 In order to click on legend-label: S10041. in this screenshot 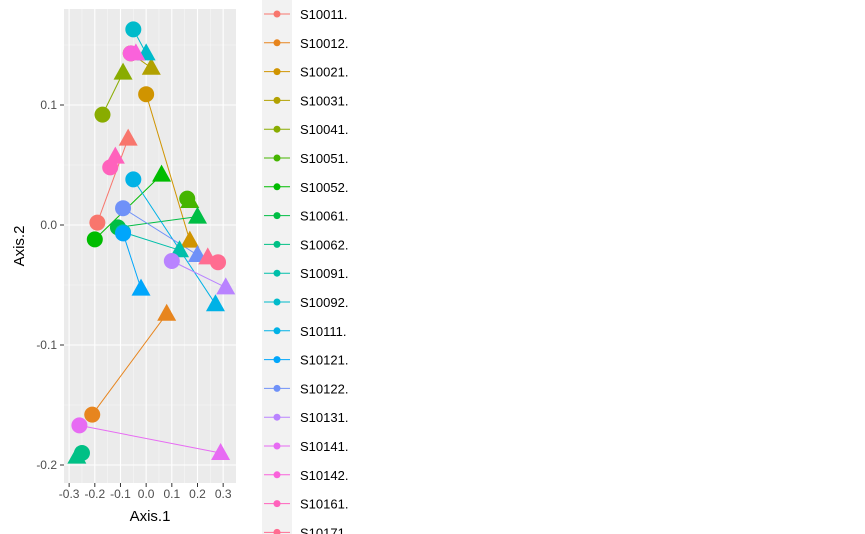, I will do `click(324, 129)`.